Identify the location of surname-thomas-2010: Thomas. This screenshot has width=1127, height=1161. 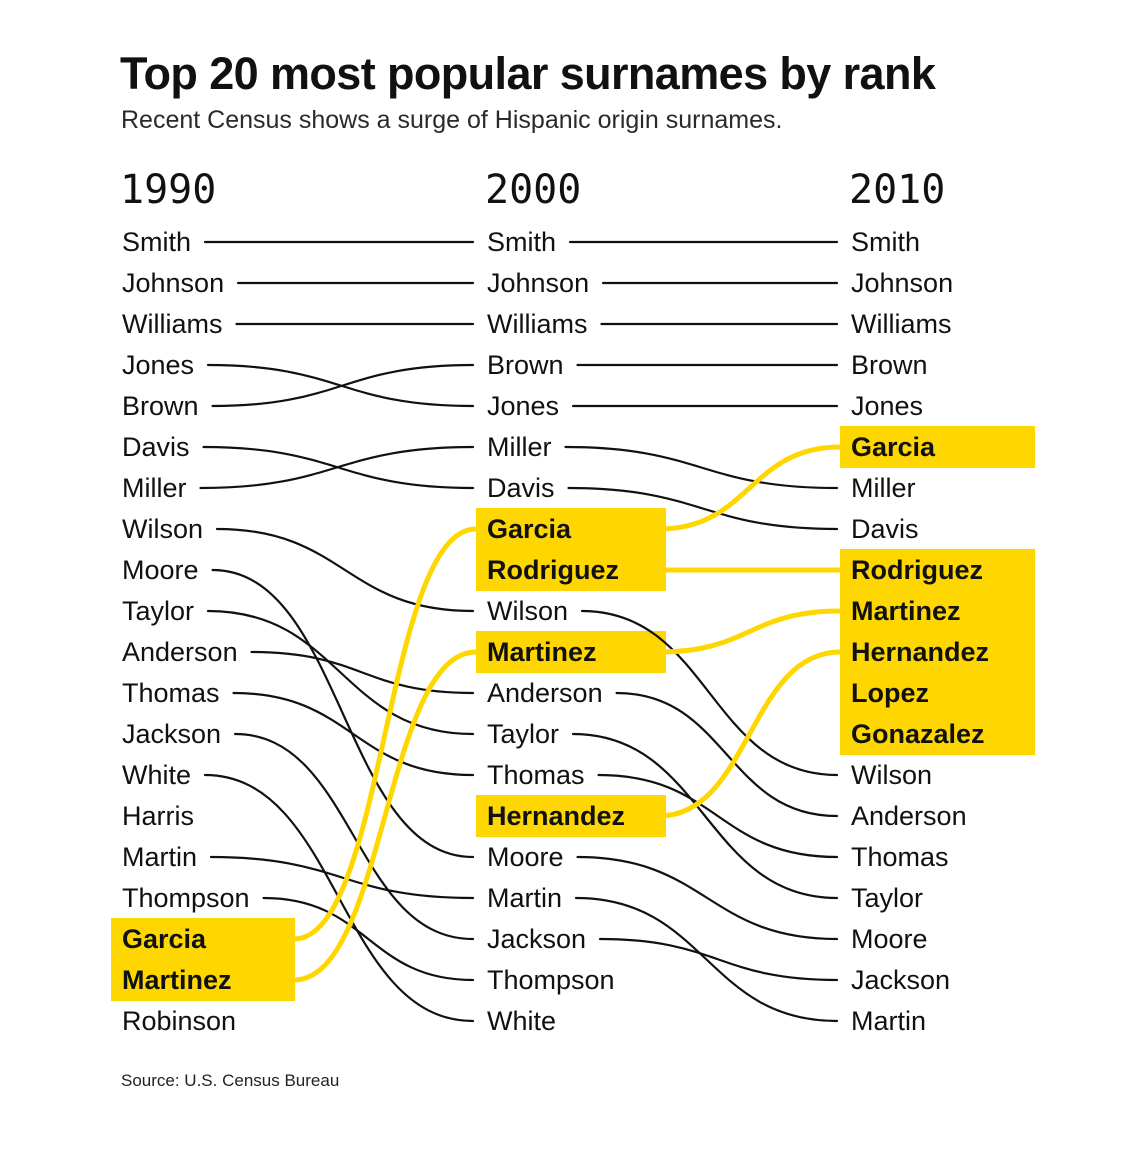
(900, 857).